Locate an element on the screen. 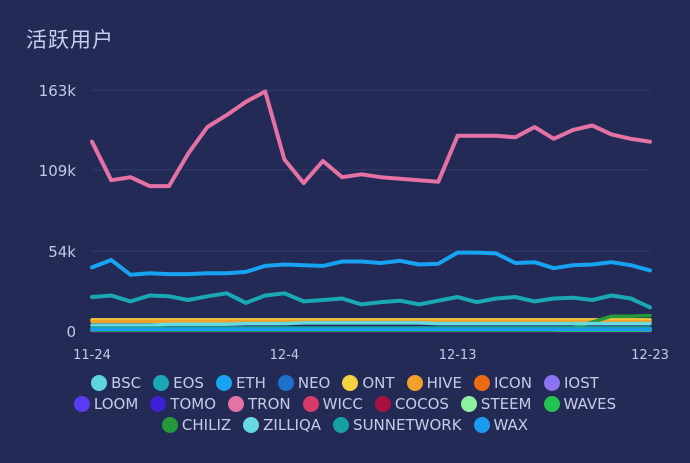  legend-row: LOOM TOMO TRON WICC COCOS STEEM WAVES is located at coordinates (345, 403).